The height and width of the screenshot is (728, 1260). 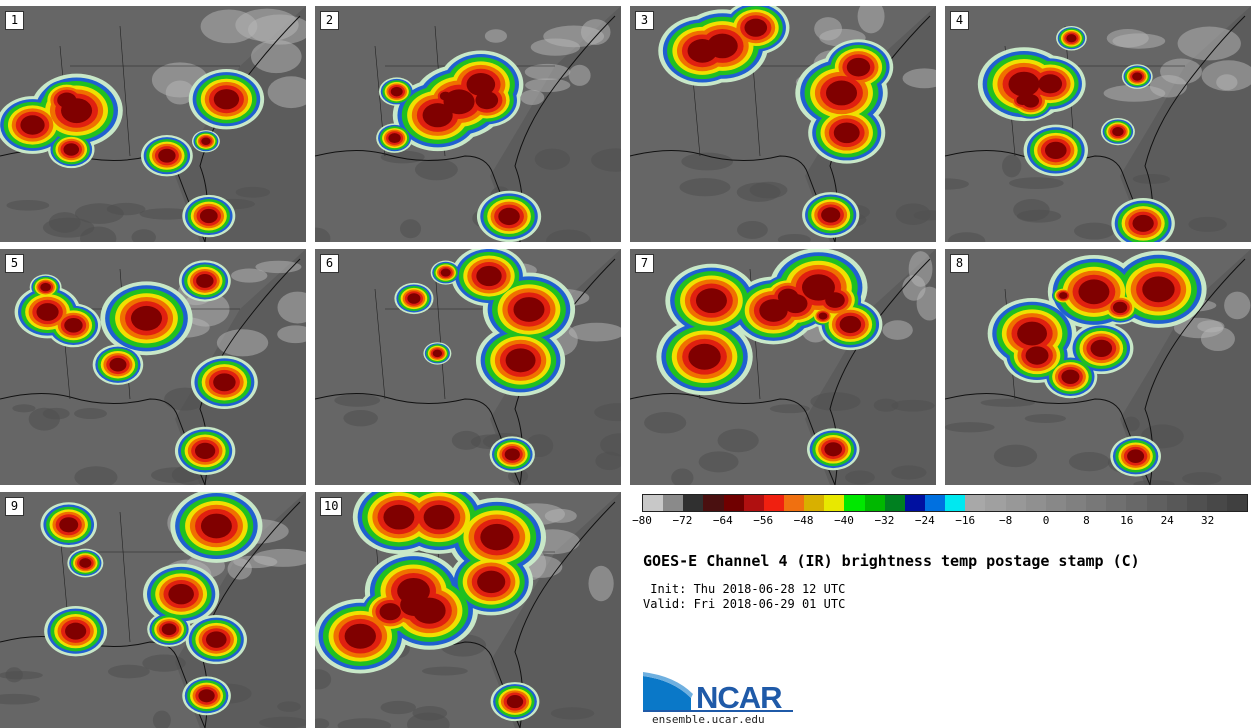 What do you see at coordinates (331, 506) in the screenshot?
I see `panel-label: 10` at bounding box center [331, 506].